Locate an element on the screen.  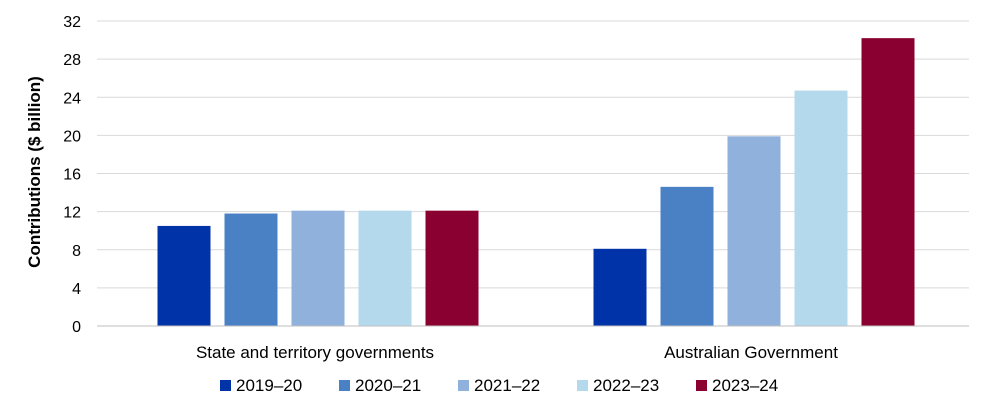
y-tick-label: 32 is located at coordinates (72, 22).